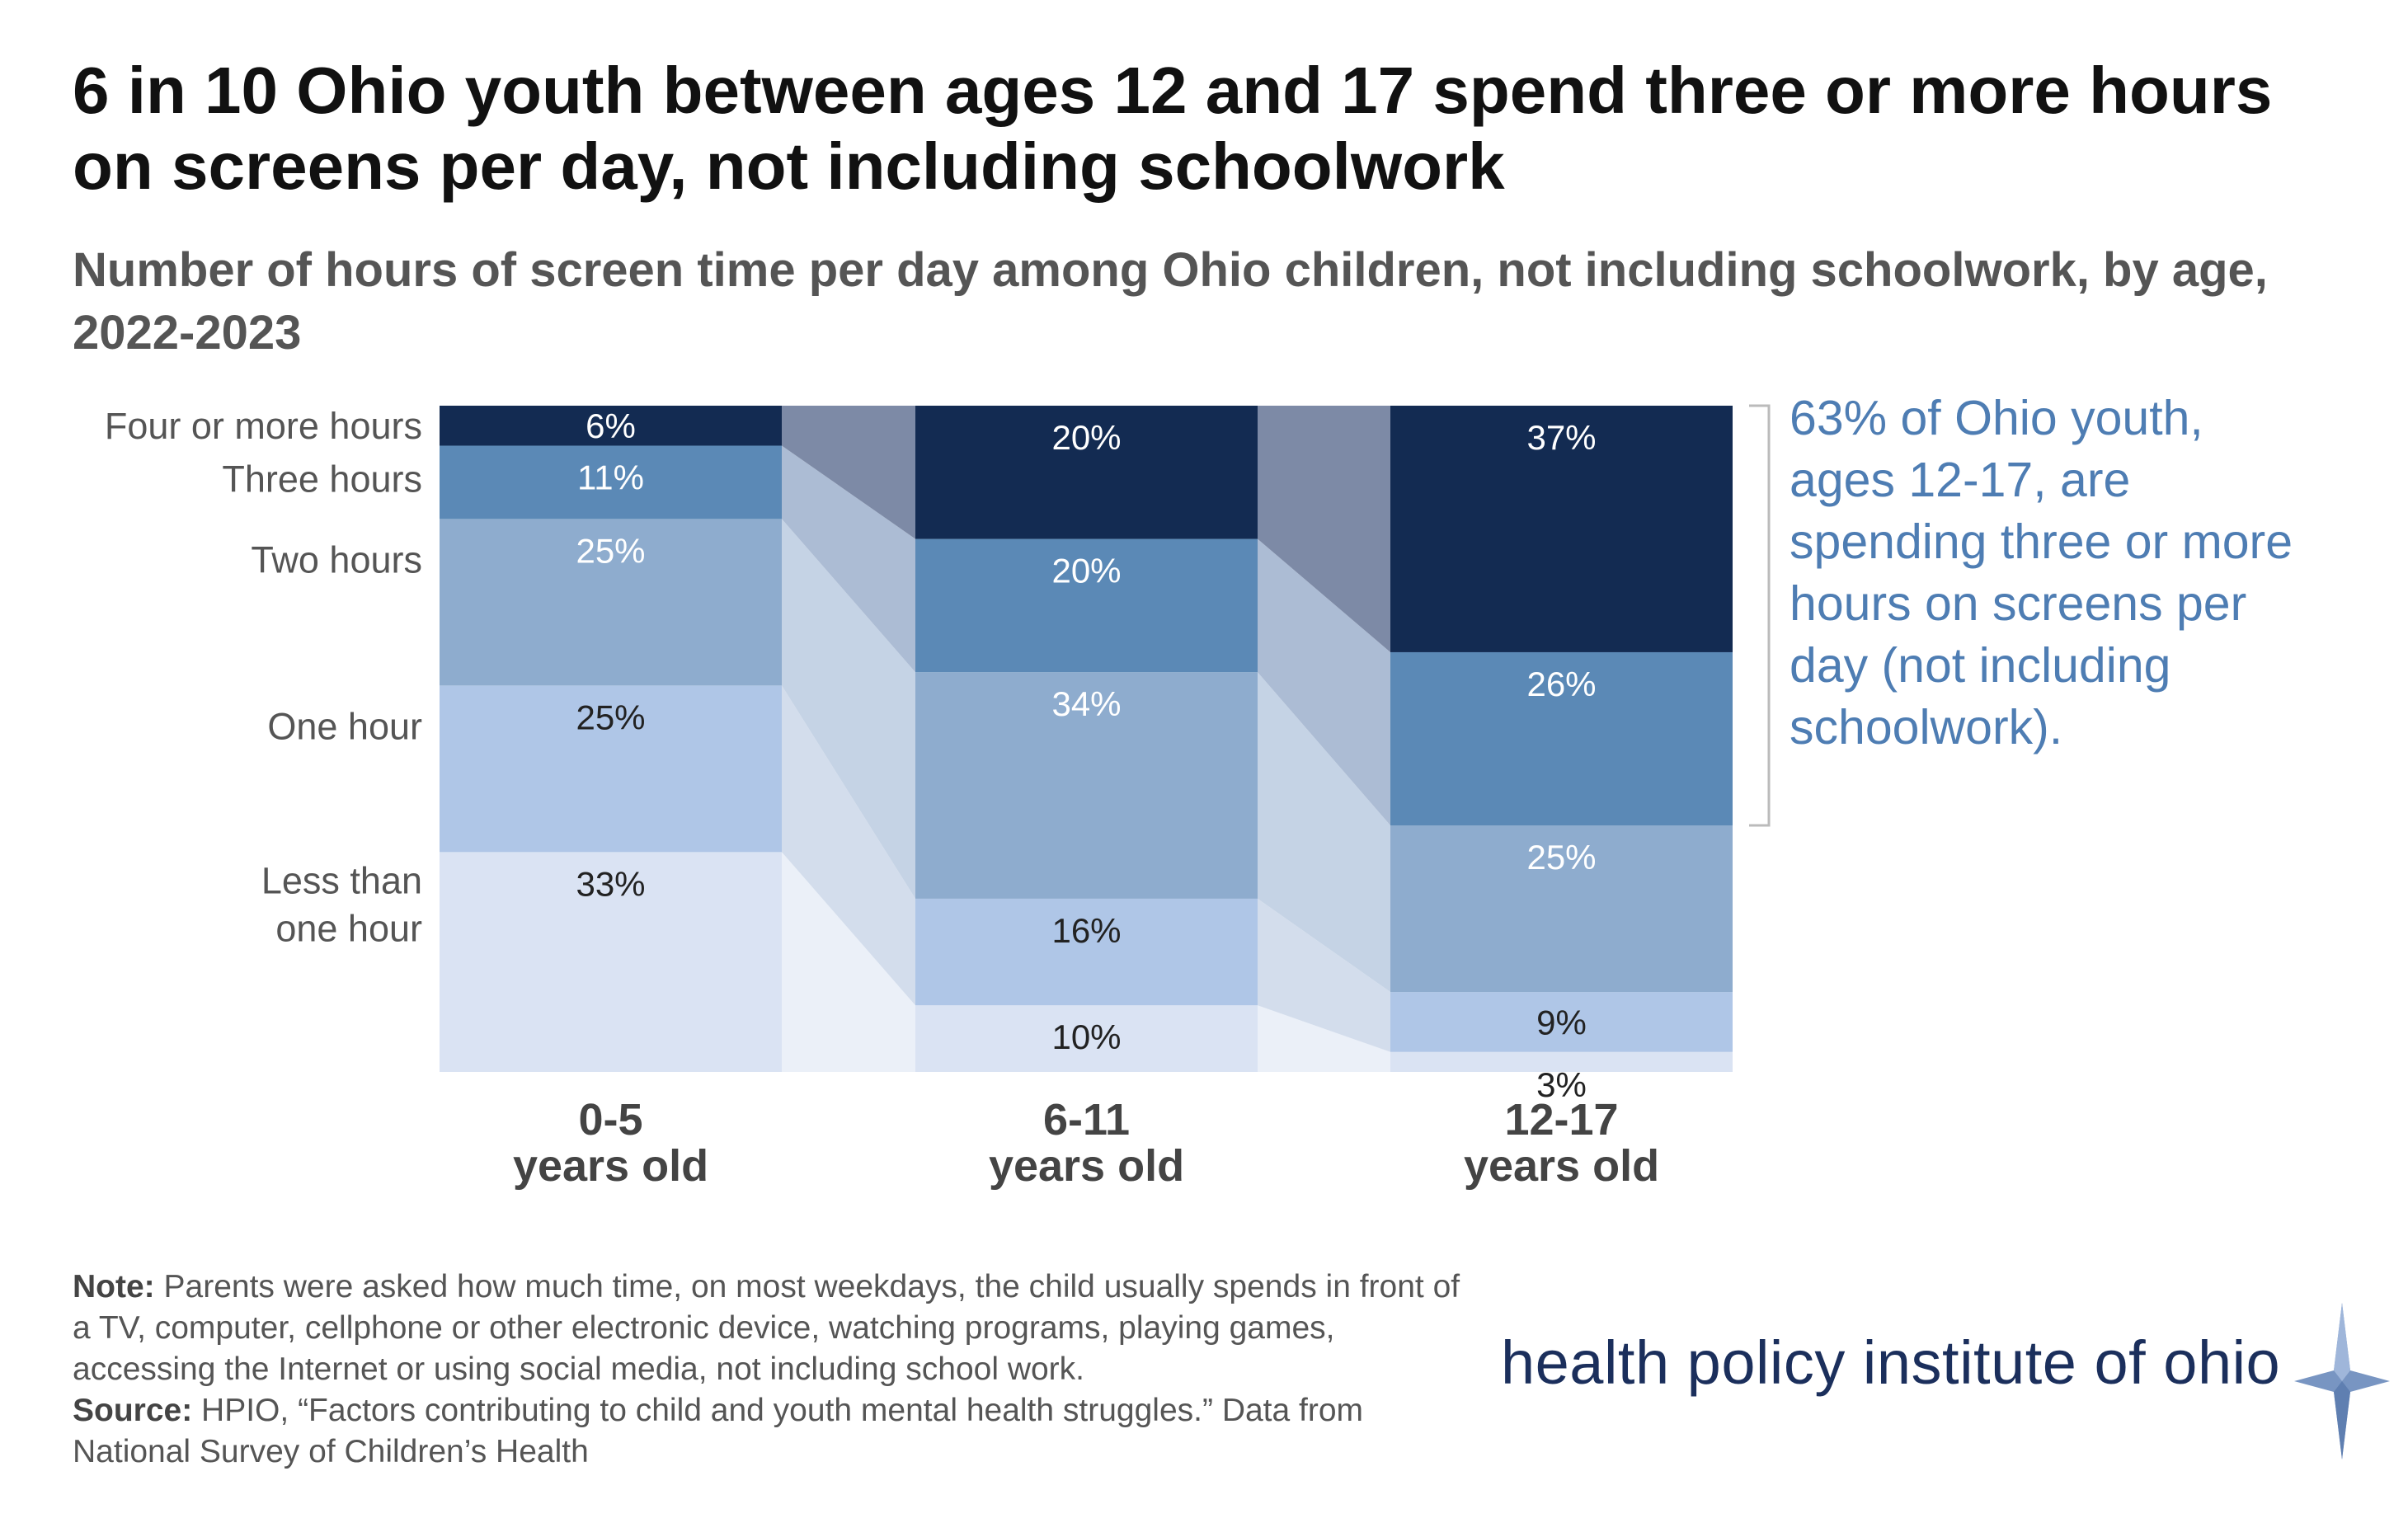  Describe the element at coordinates (342, 880) in the screenshot. I see `legend-label: Less than` at that location.